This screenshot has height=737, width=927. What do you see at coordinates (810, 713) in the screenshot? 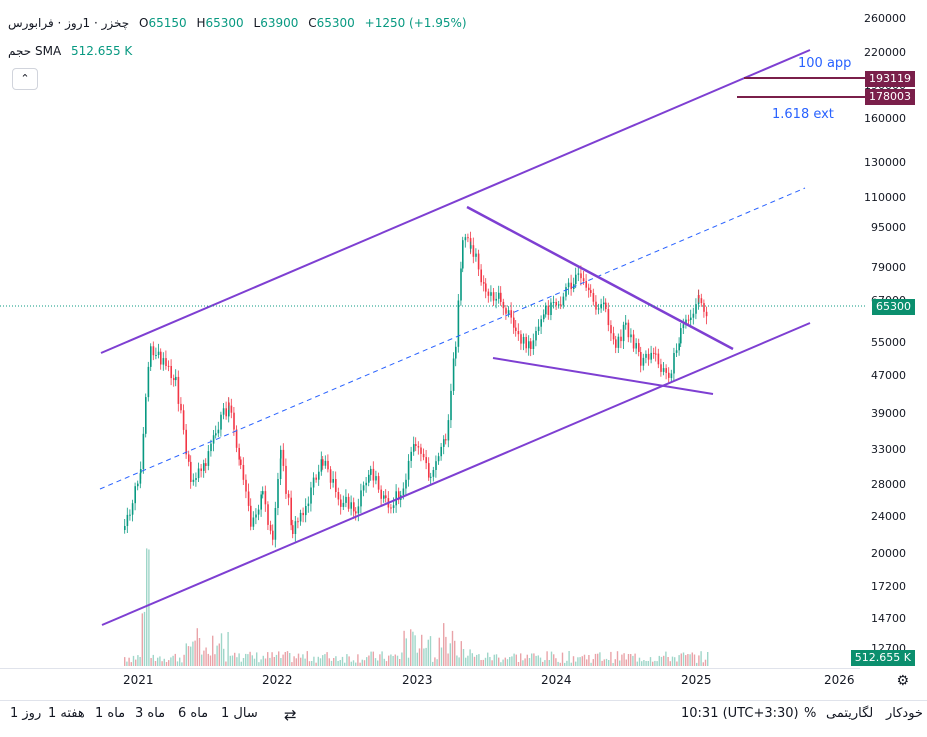
I see `percent-toggle: %` at bounding box center [810, 713].